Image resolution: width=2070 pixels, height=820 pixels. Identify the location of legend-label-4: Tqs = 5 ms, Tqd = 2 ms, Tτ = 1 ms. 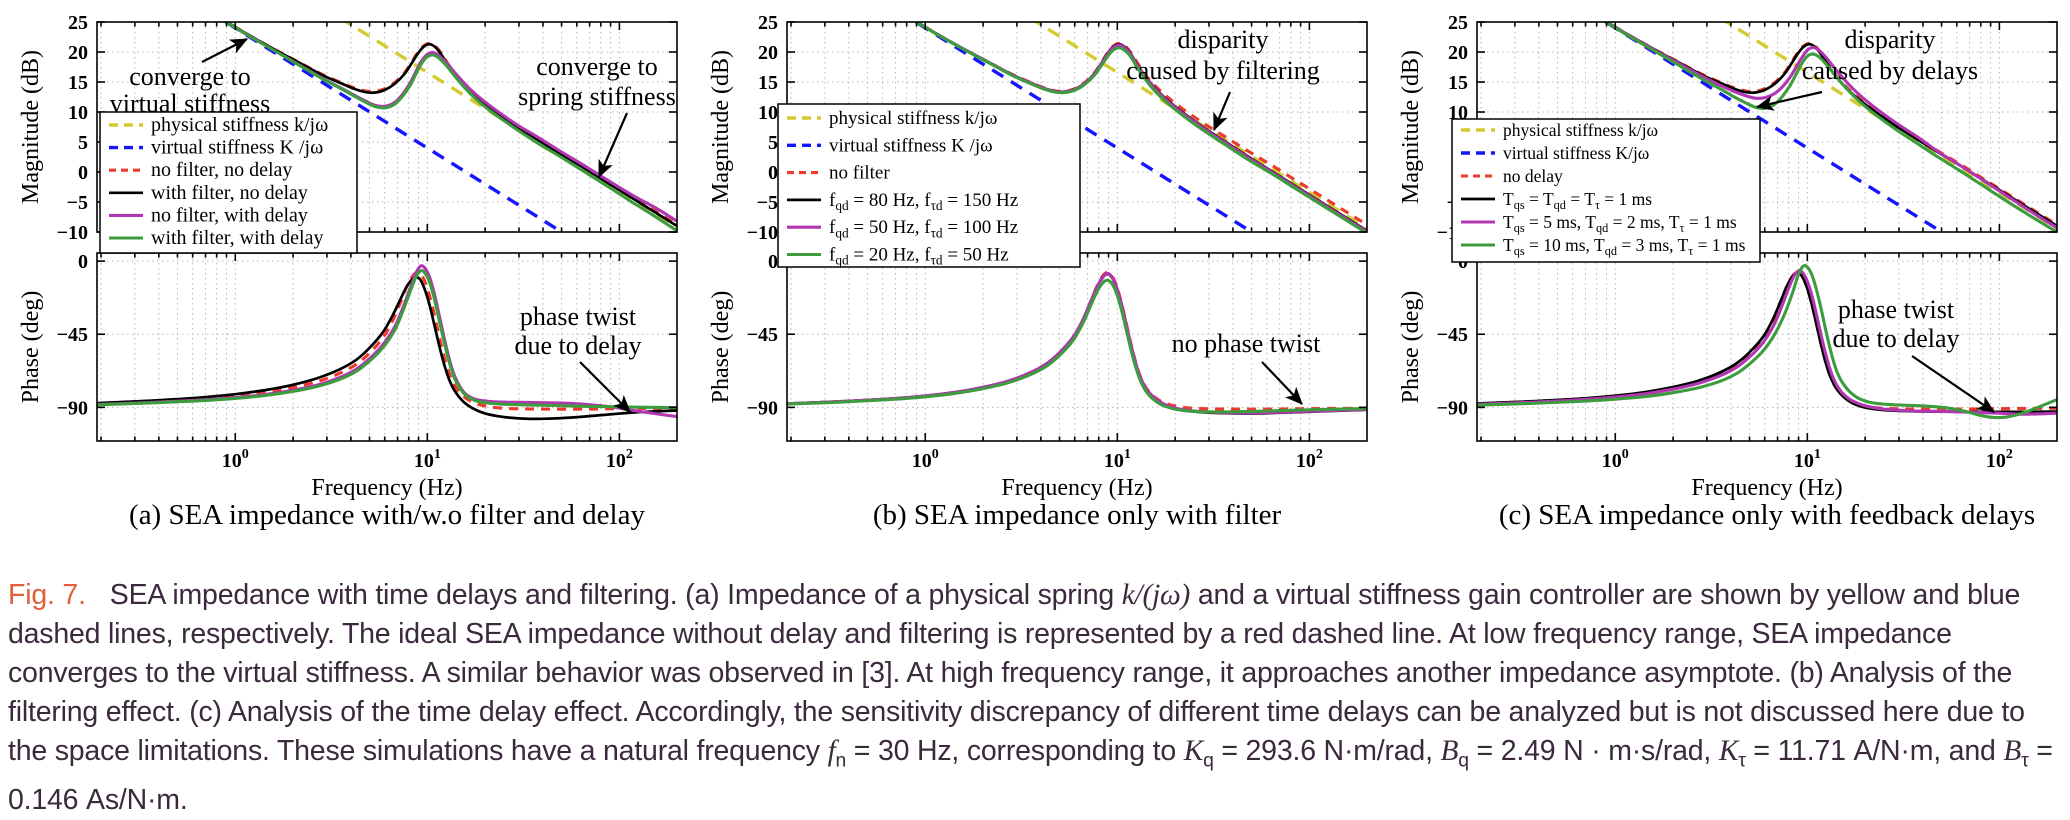
(1620, 223).